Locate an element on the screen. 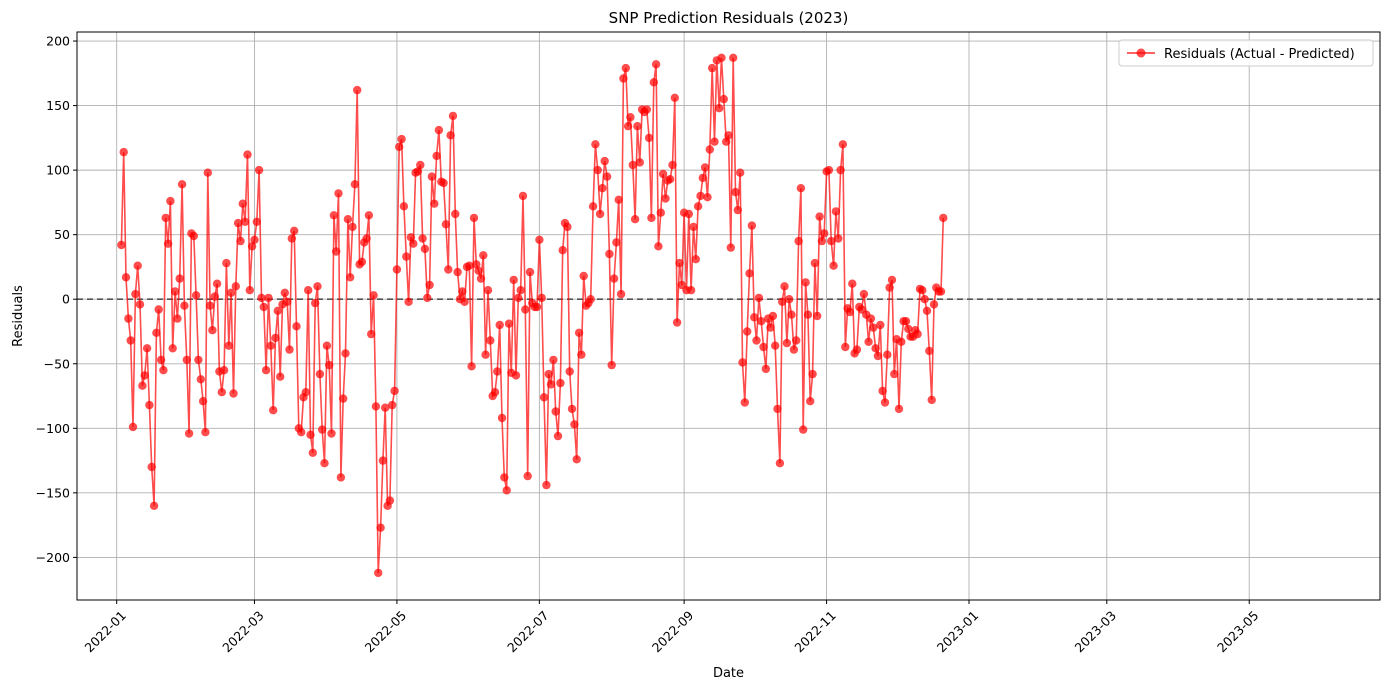 The width and height of the screenshot is (1389, 690). y-tick-label: 50 is located at coordinates (62, 234).